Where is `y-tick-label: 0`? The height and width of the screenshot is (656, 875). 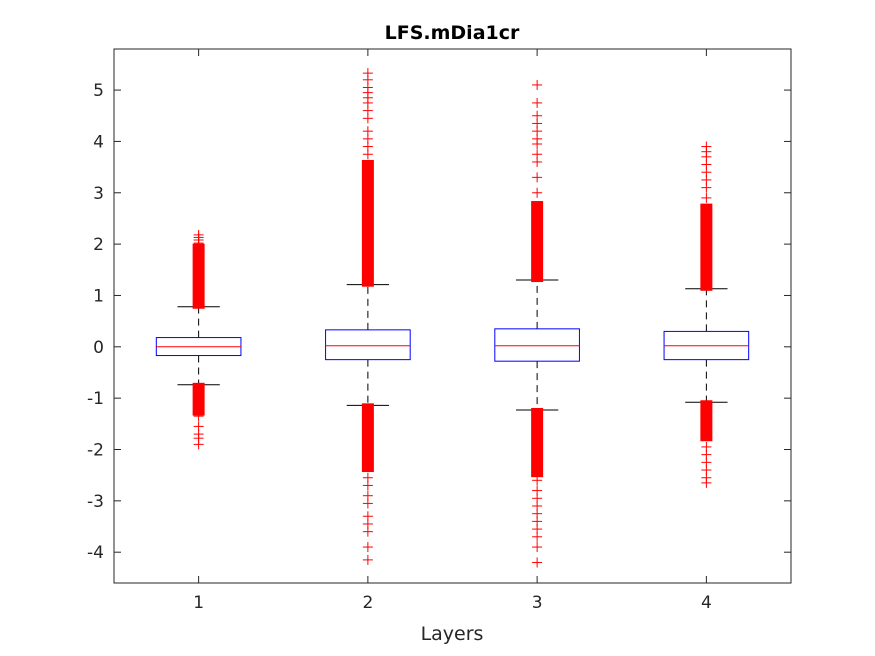
y-tick-label: 0 is located at coordinates (98, 348).